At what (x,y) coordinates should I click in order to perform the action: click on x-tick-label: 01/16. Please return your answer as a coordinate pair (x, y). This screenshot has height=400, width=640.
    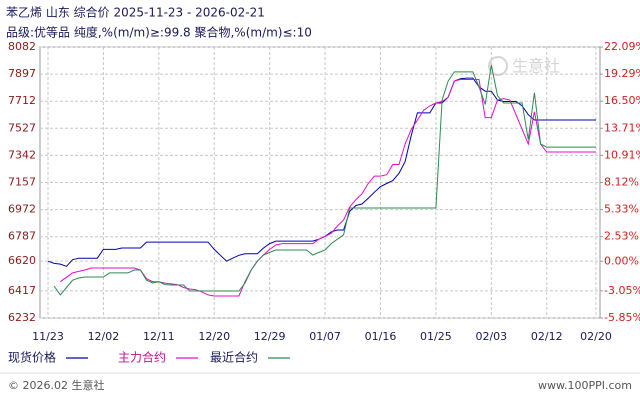
    Looking at the image, I should click on (381, 336).